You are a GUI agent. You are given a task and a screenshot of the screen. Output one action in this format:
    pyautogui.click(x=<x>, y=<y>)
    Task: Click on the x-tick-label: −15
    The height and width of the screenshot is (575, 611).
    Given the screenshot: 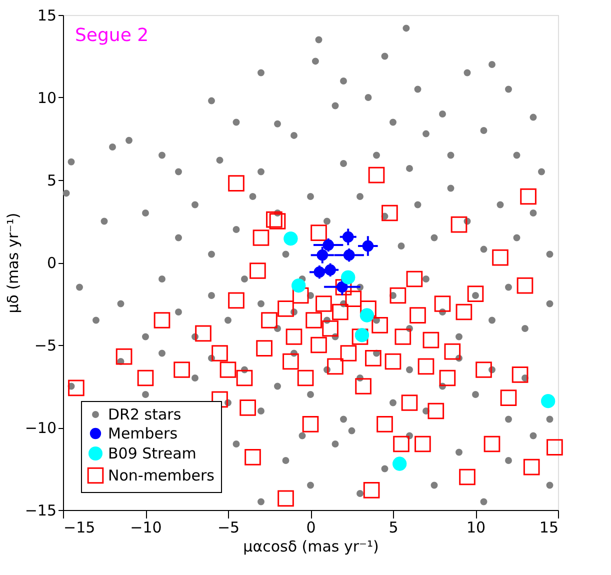 What is the action you would take?
    pyautogui.click(x=80, y=527)
    